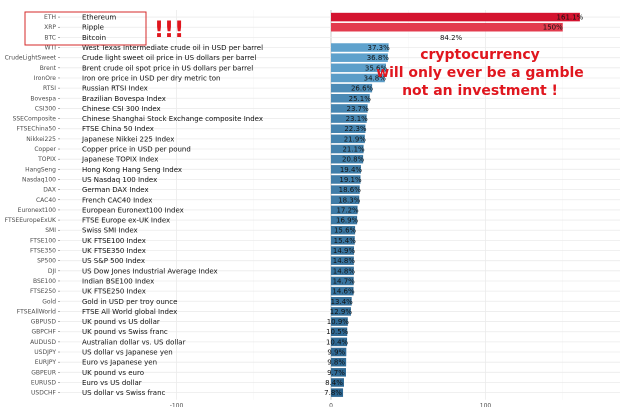  Describe the element at coordinates (353, 160) in the screenshot. I see `value-label: 20.8%` at that location.